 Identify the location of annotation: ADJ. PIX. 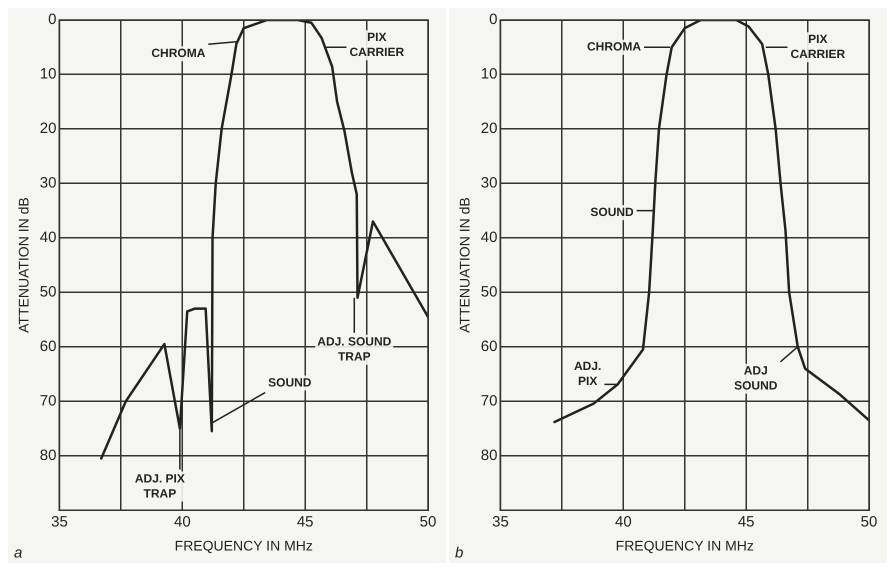
(588, 373).